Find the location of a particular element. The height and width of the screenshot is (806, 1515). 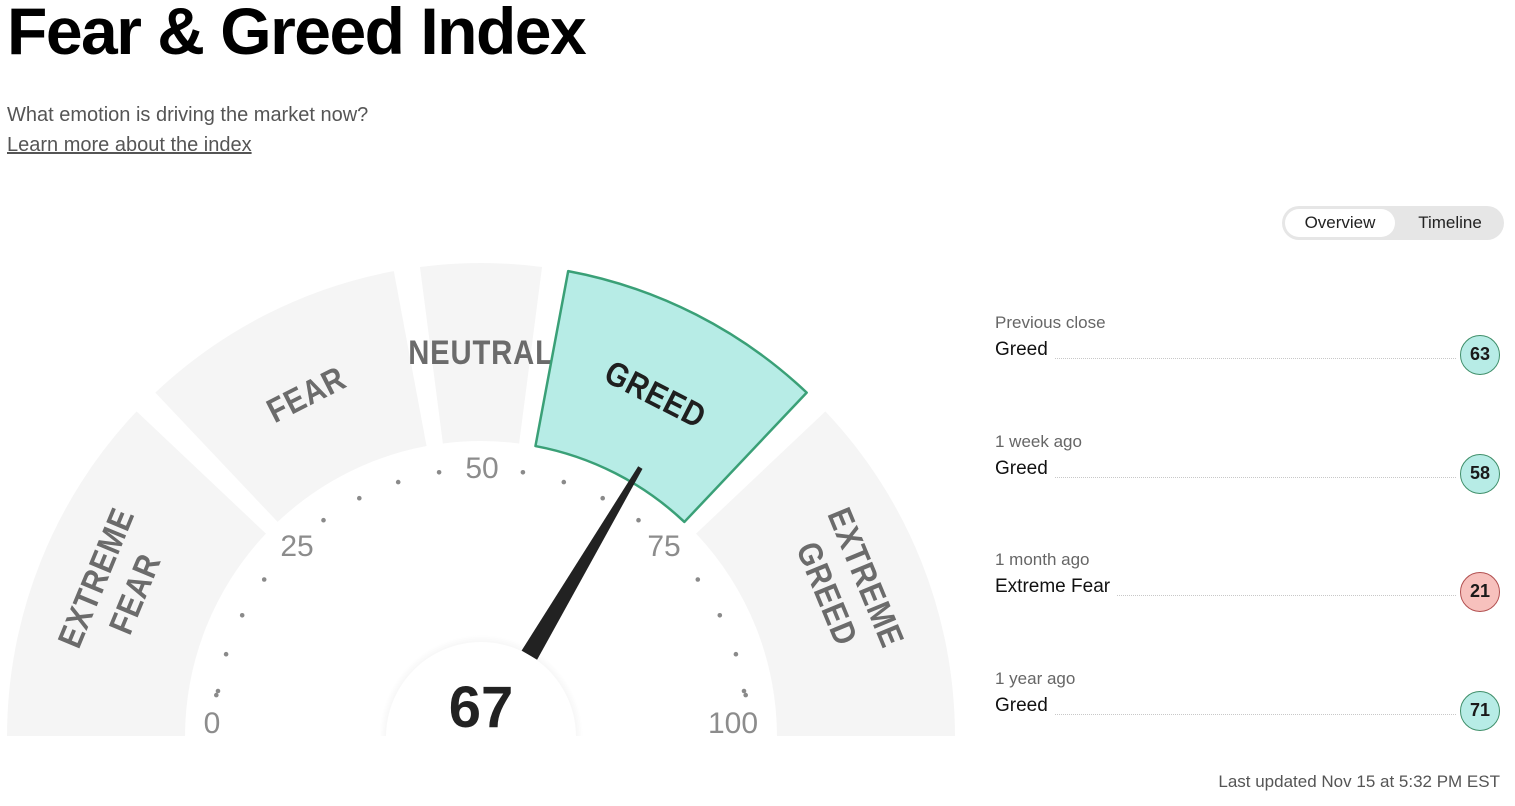

history-1-year-ago: 1 year ago Greed 71 is located at coordinates (1247, 709).